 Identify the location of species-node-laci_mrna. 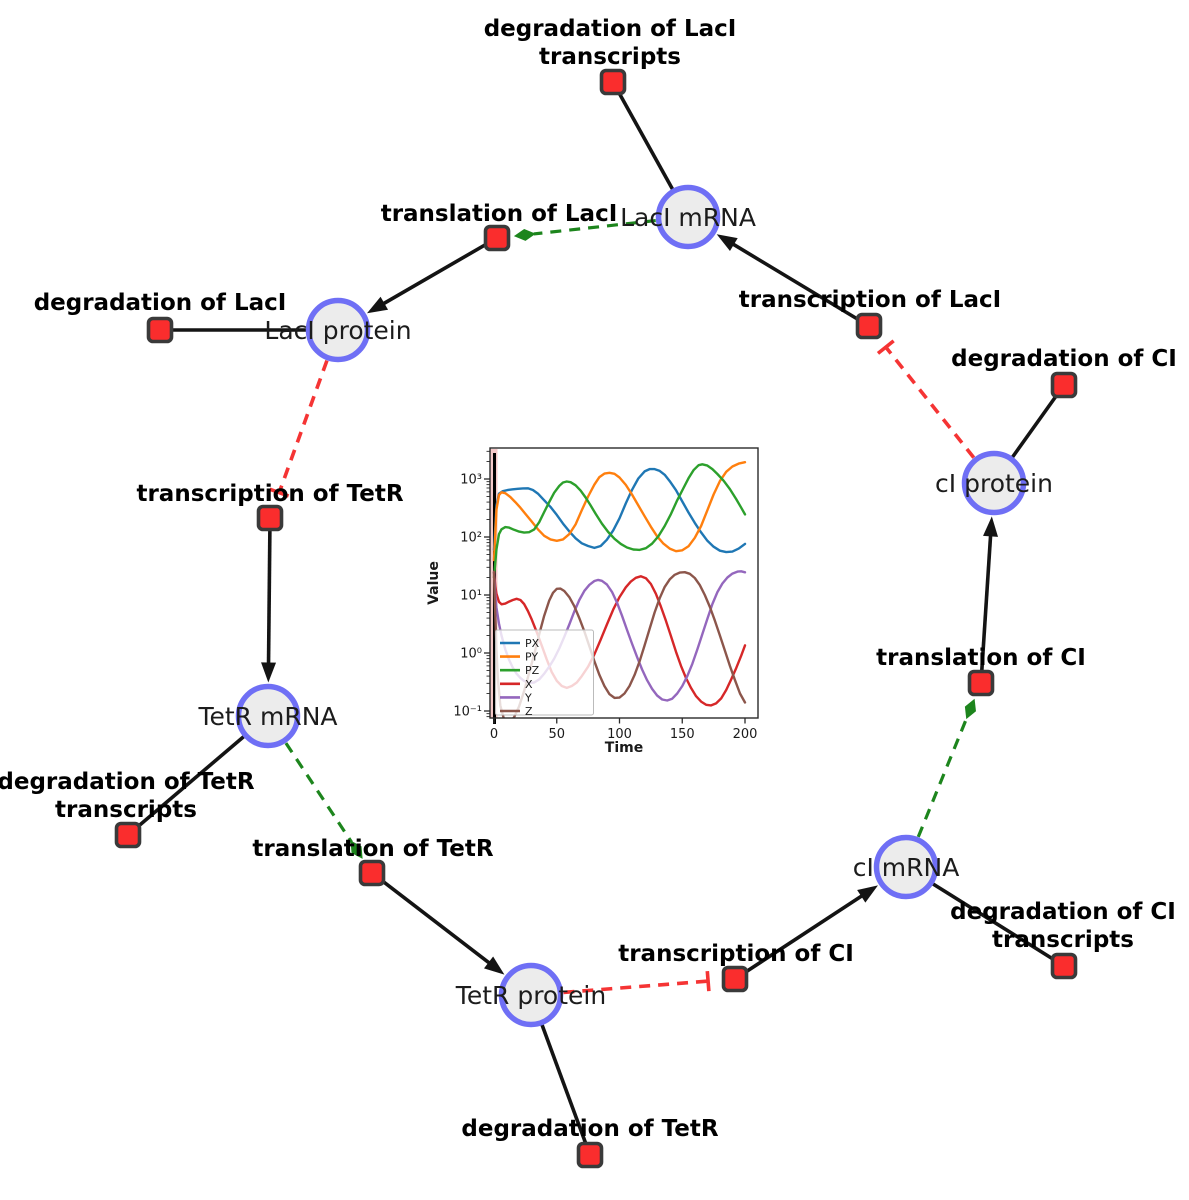
(688, 217).